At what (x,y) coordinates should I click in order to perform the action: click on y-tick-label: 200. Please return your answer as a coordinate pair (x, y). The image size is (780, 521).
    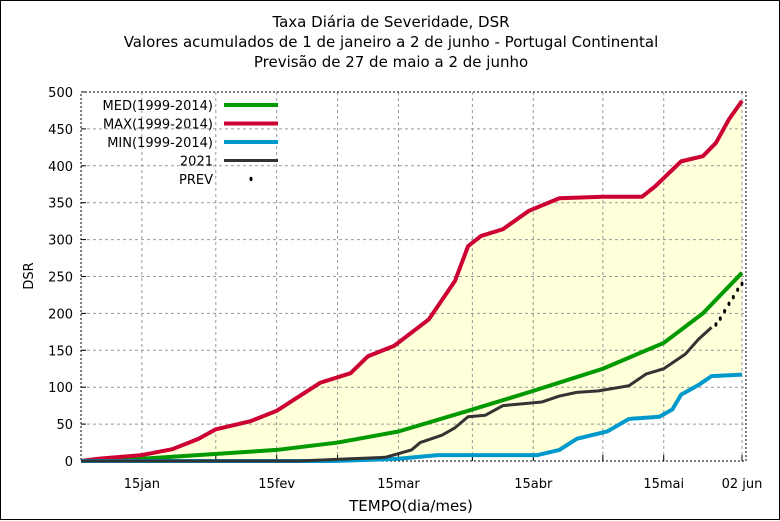
    Looking at the image, I should click on (60, 314).